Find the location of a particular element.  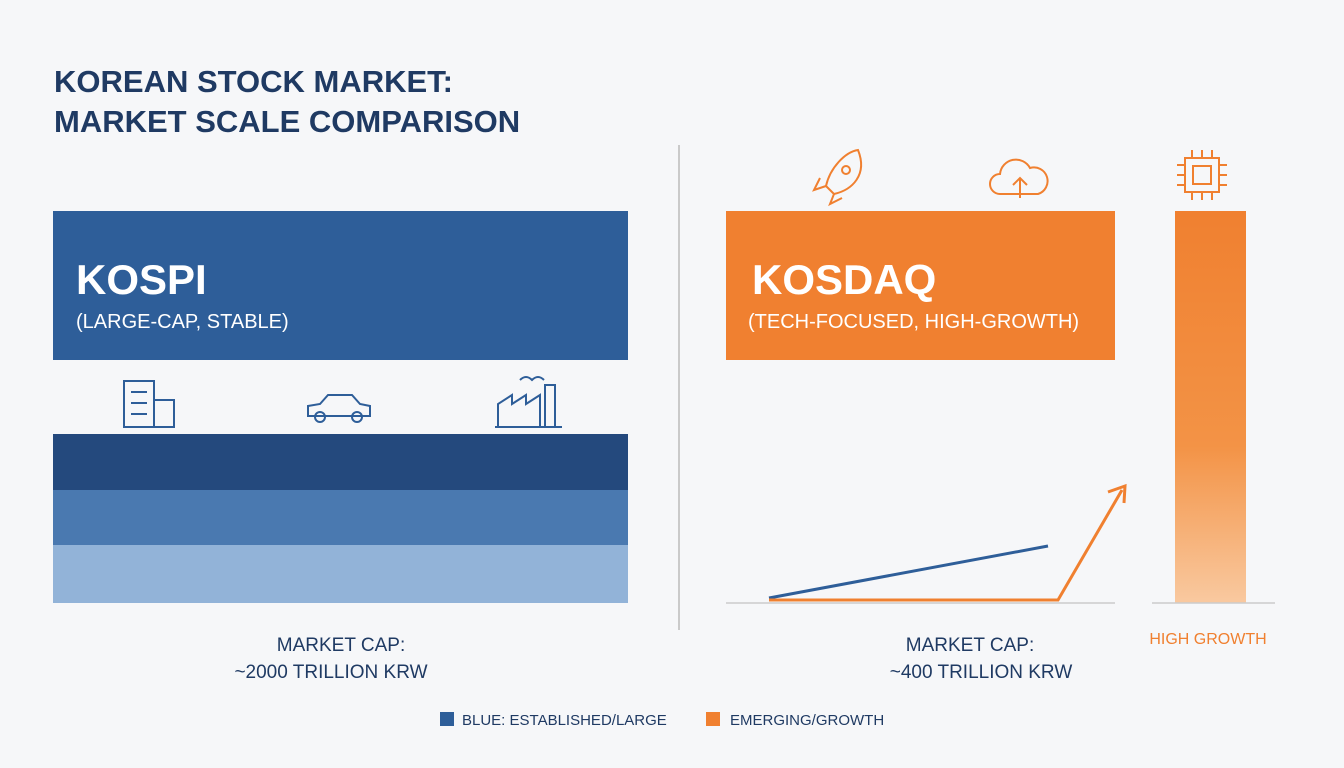

kosdaq-header is located at coordinates (920, 285).